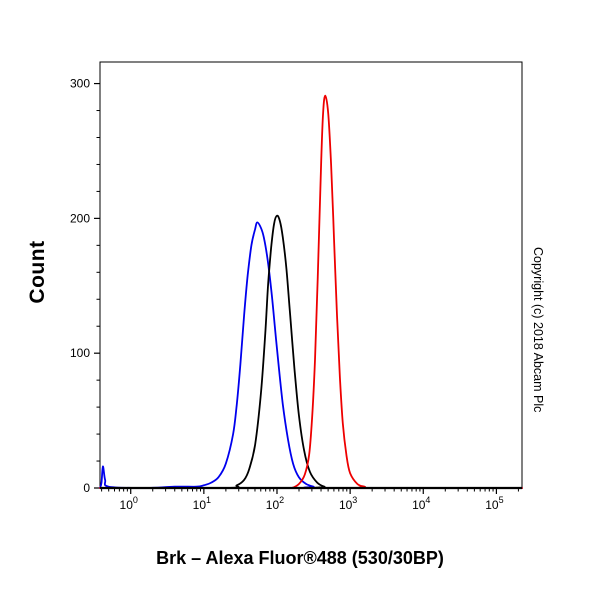  I want to click on x-tick-label: 10⁴, so click(421, 503).